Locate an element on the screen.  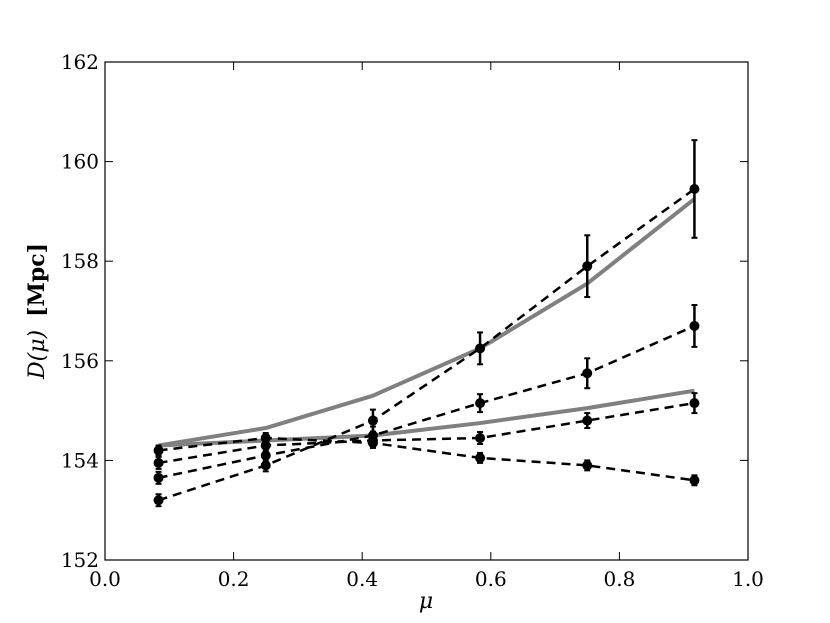
y-tick-label-2: 156 is located at coordinates (80, 361).